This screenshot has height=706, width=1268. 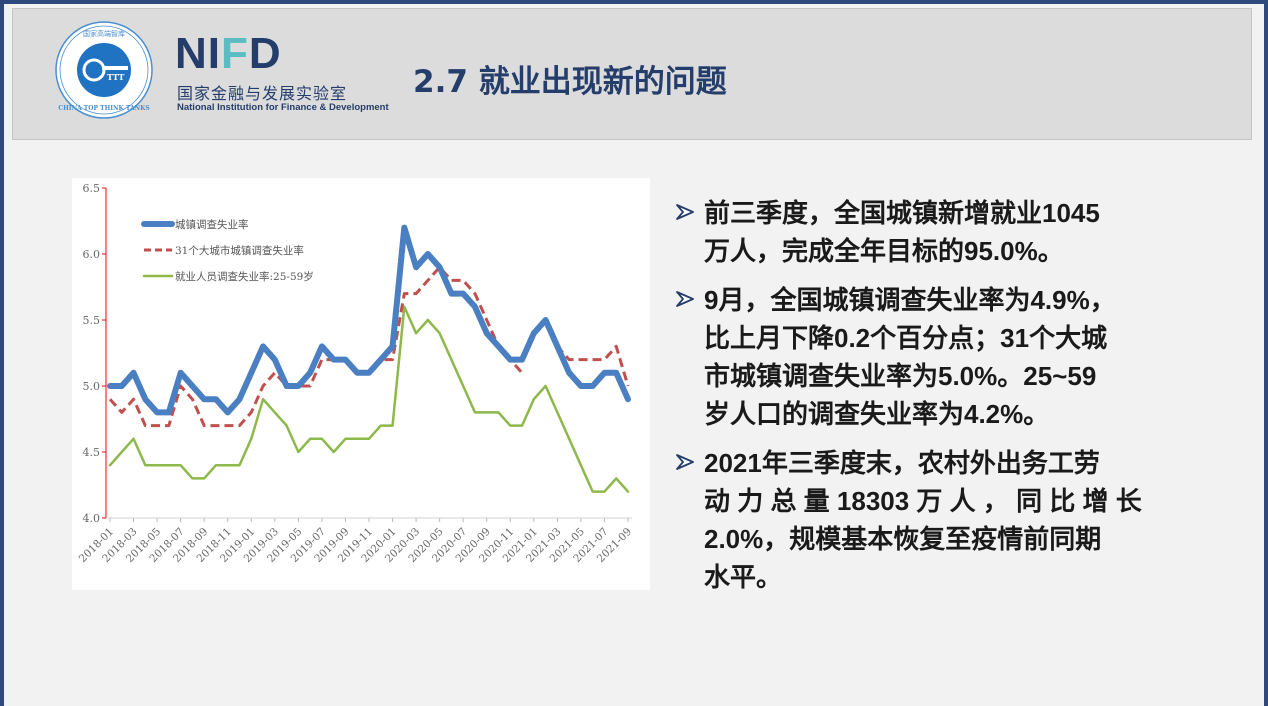 What do you see at coordinates (115, 77) in the screenshot?
I see `svg-text: TTT` at bounding box center [115, 77].